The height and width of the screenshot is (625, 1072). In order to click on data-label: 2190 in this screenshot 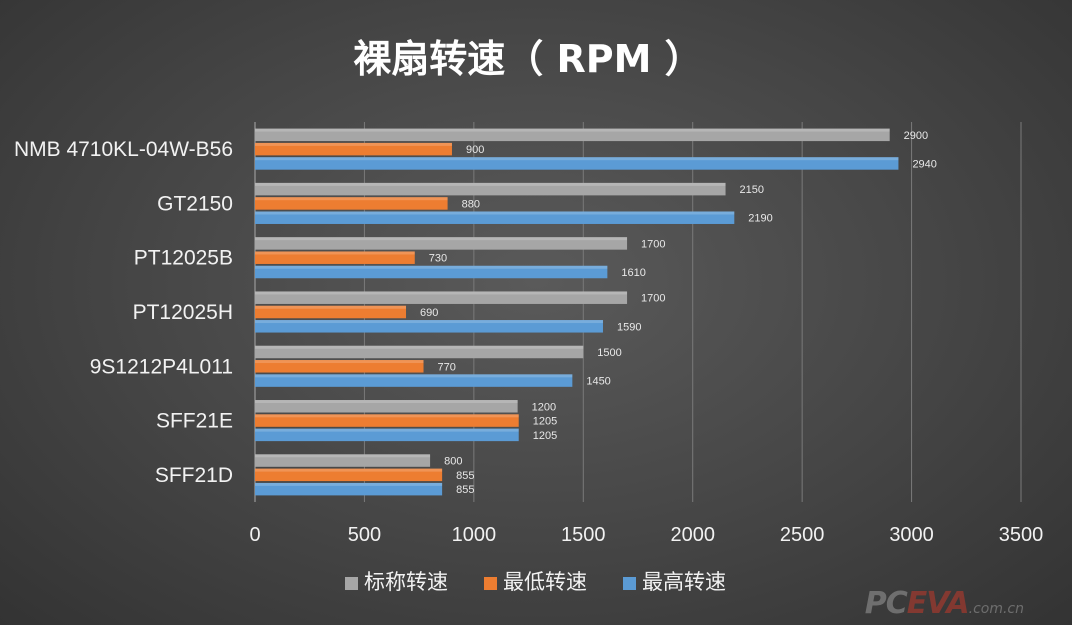, I will do `click(760, 219)`.